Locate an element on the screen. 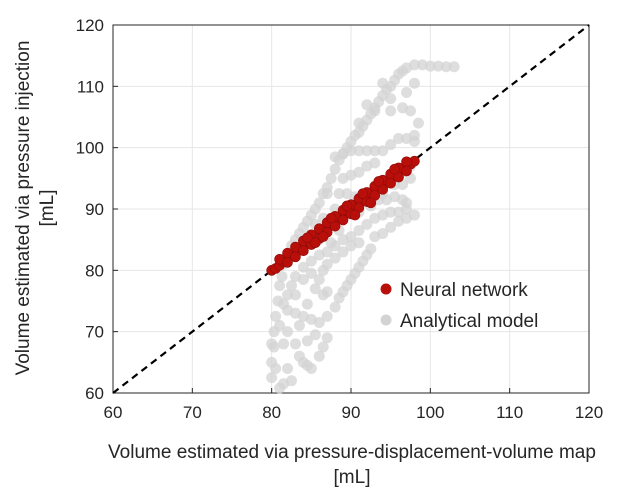 Image resolution: width=643 pixels, height=492 pixels. x-tick-label: 90 is located at coordinates (351, 412).